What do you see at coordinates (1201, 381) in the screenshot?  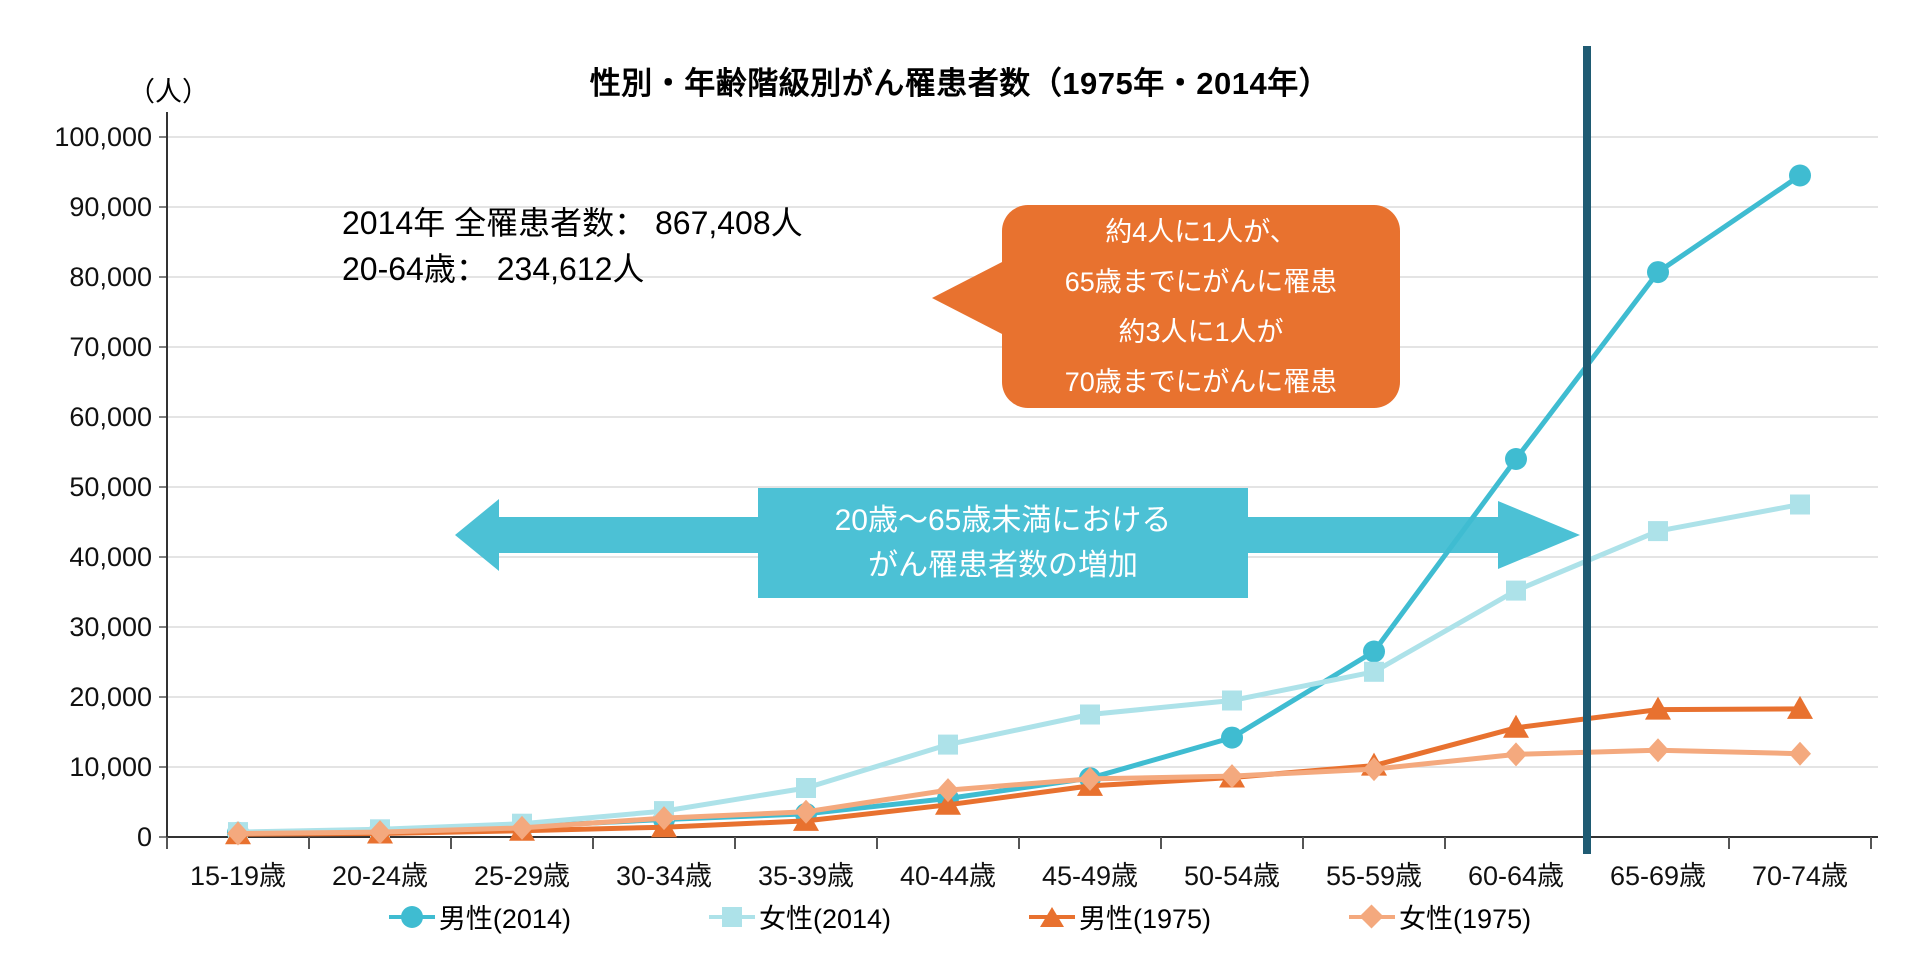 I see `callout-line-4: 70歳までにがんに罹患` at bounding box center [1201, 381].